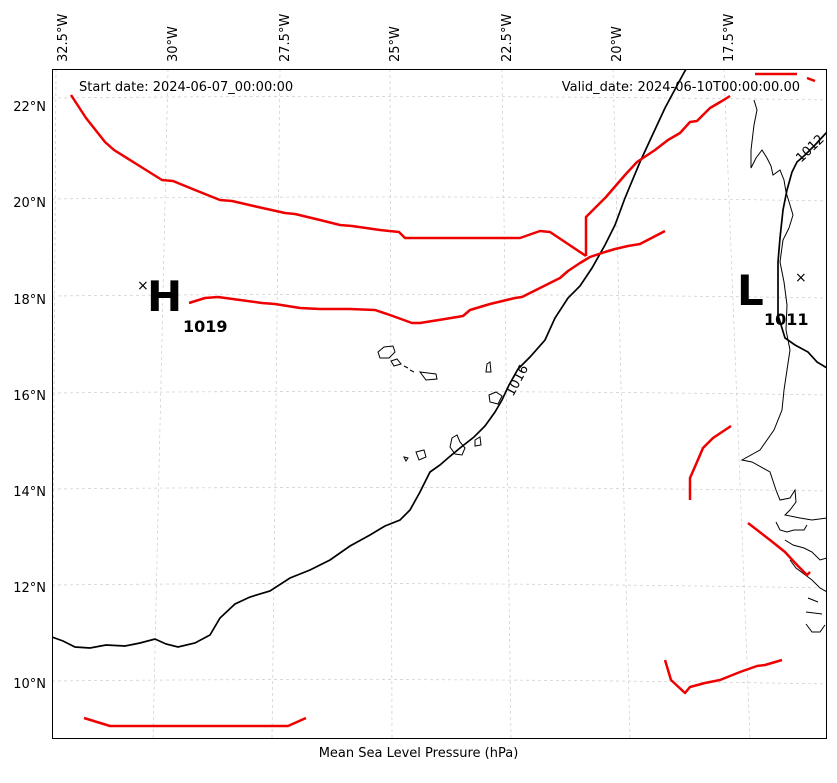 Image resolution: width=837 pixels, height=783 pixels. I want to click on valid-date-label: Valid_date: 2024-06-10T00:00:00.00, so click(681, 87).